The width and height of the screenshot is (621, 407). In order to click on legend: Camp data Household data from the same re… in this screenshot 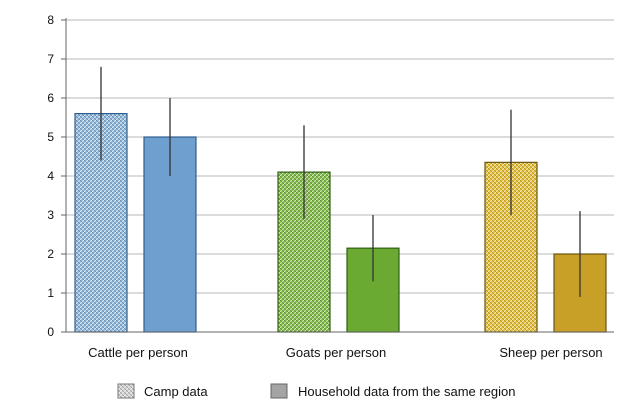, I will do `click(316, 391)`.